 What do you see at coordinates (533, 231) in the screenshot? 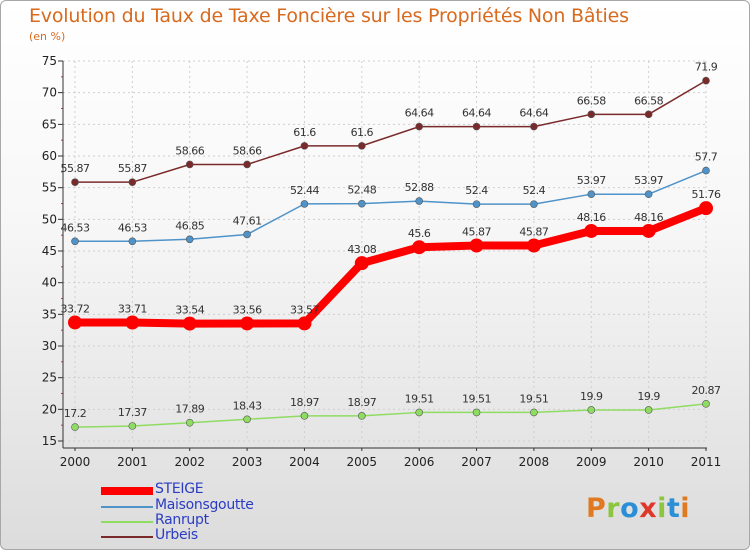
I see `data-label-steige: 45.87` at bounding box center [533, 231].